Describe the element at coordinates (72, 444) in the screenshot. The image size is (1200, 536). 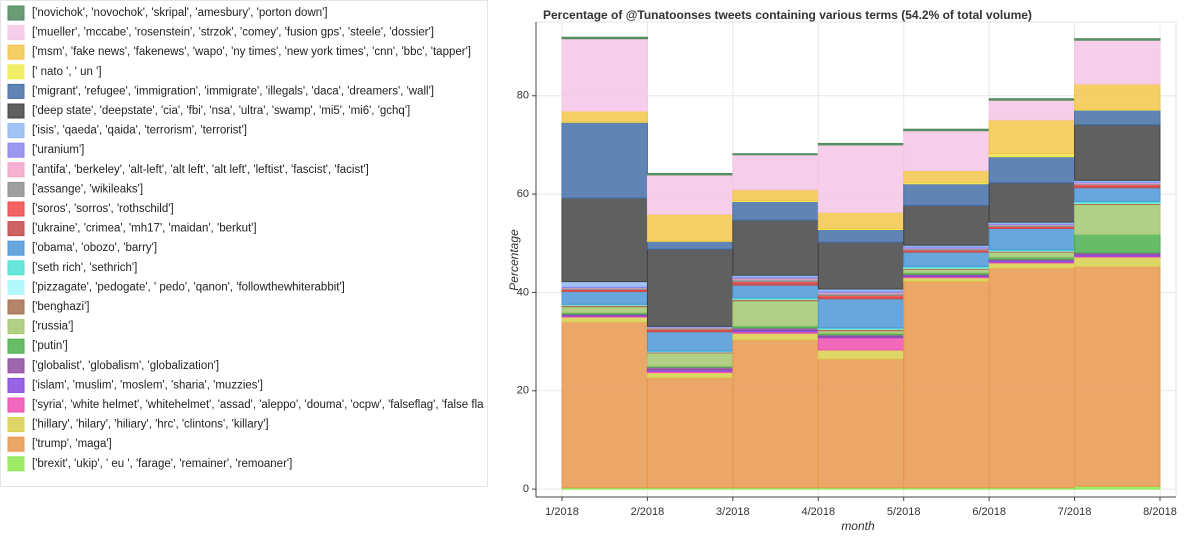
I see `legend-label: ['trump', 'maga']` at that location.